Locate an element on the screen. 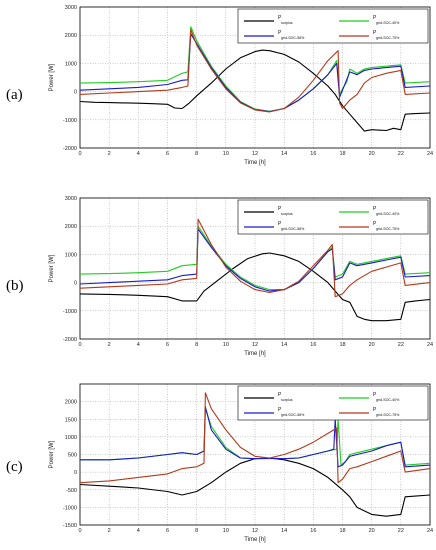  panel-letter: (c) is located at coordinates (14, 467).